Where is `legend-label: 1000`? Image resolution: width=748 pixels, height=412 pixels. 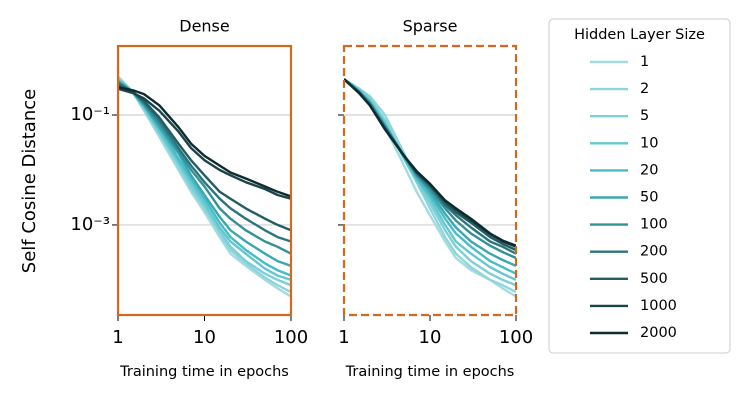 legend-label: 1000 is located at coordinates (658, 306).